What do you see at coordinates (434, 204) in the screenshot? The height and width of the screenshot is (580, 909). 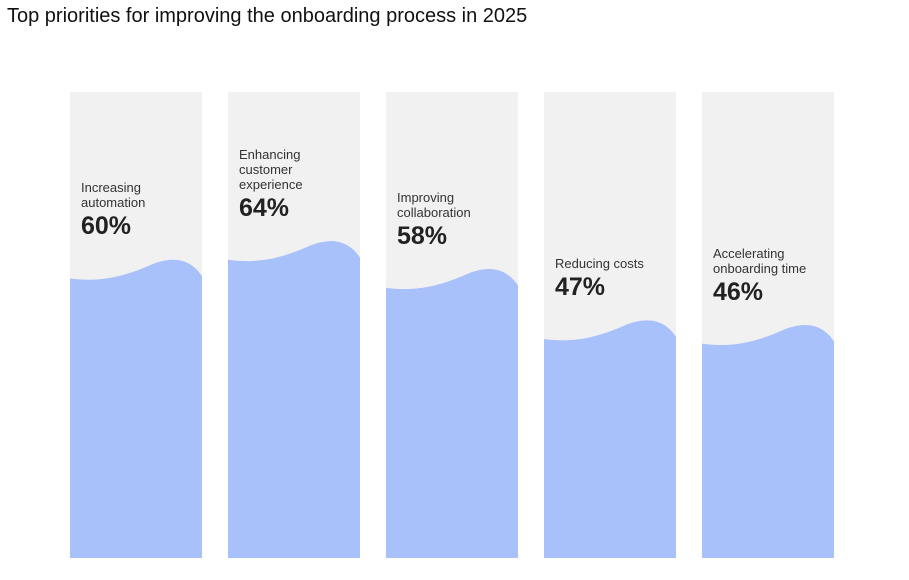 I see `category-label: Improving collaboration` at bounding box center [434, 204].